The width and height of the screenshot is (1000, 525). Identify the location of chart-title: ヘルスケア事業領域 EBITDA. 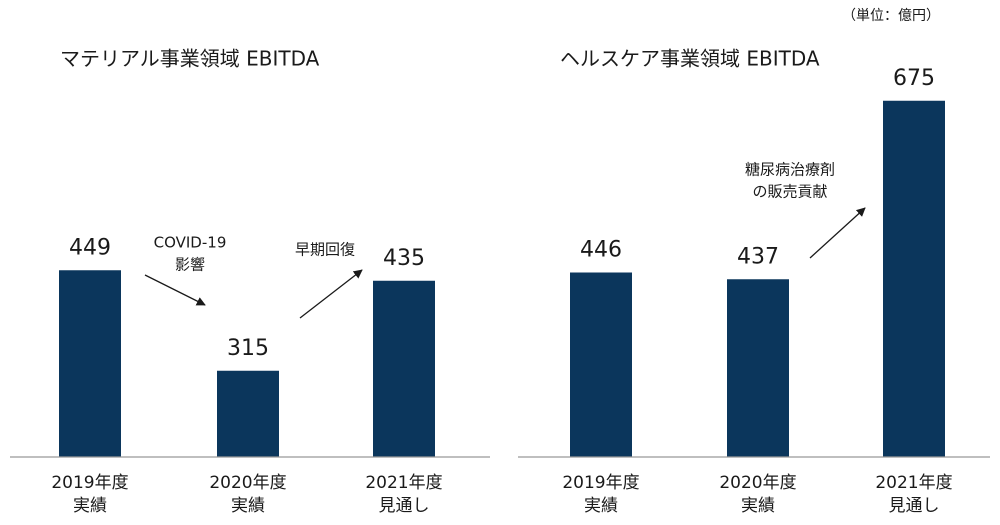
(690, 59).